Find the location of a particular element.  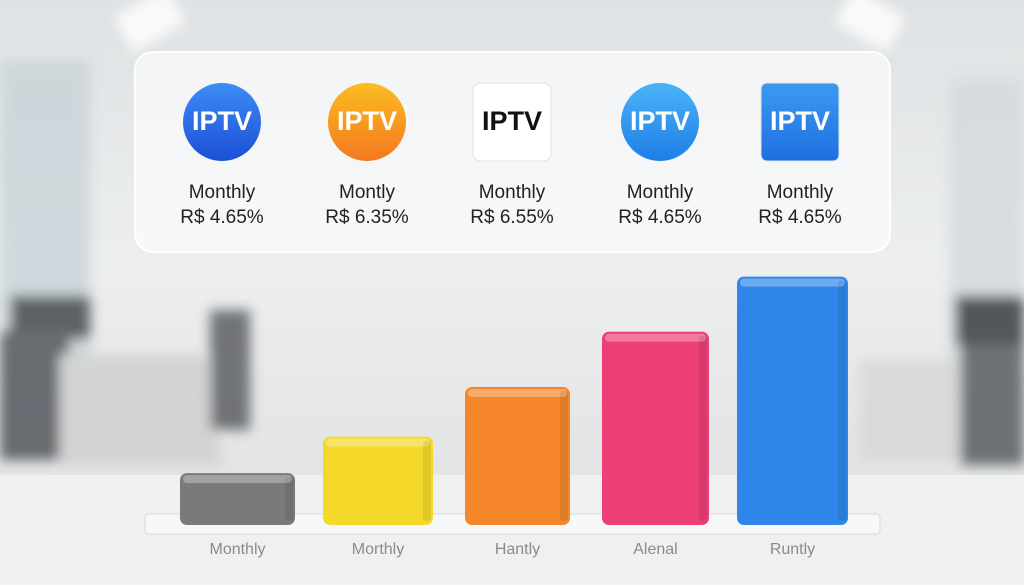

card-price: R$ 6.55% is located at coordinates (512, 217).